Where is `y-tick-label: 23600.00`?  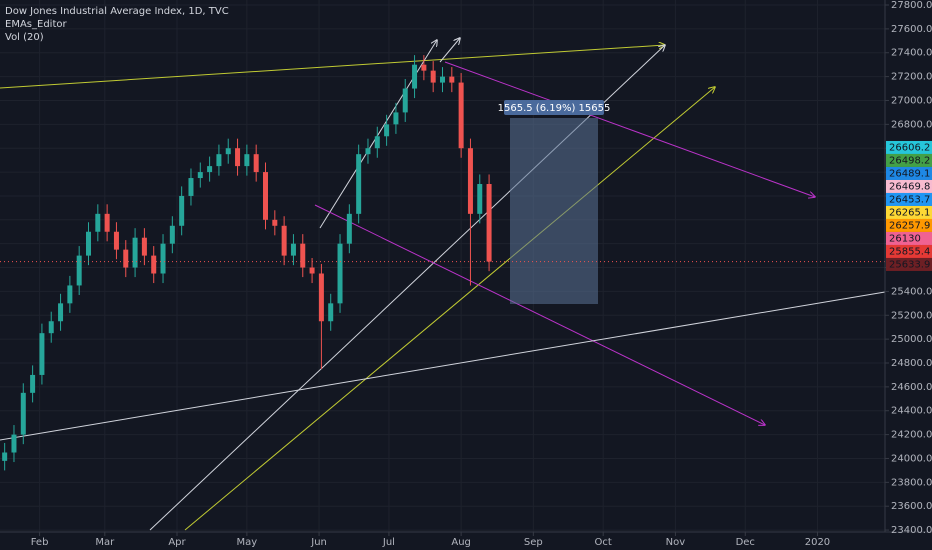 y-tick-label: 23600.00 is located at coordinates (911, 506).